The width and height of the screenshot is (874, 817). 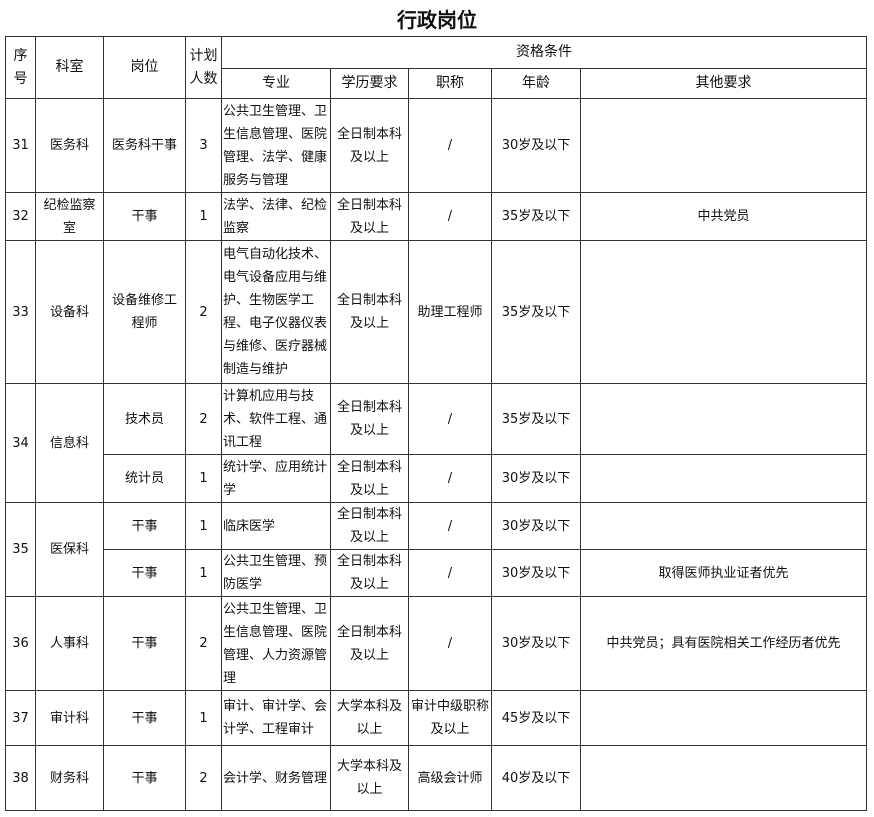 I want to click on number-cell: 36, so click(x=20, y=643).